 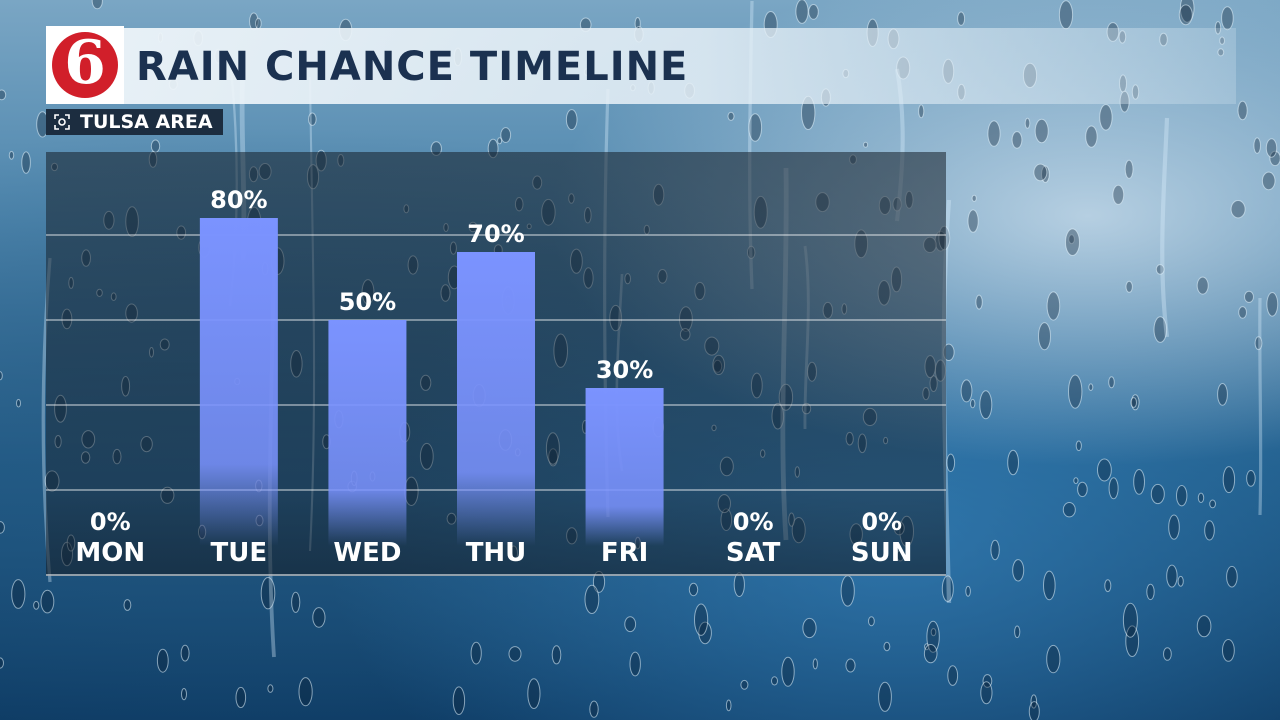 I want to click on location-badge: TULSA AREA, so click(x=134, y=122).